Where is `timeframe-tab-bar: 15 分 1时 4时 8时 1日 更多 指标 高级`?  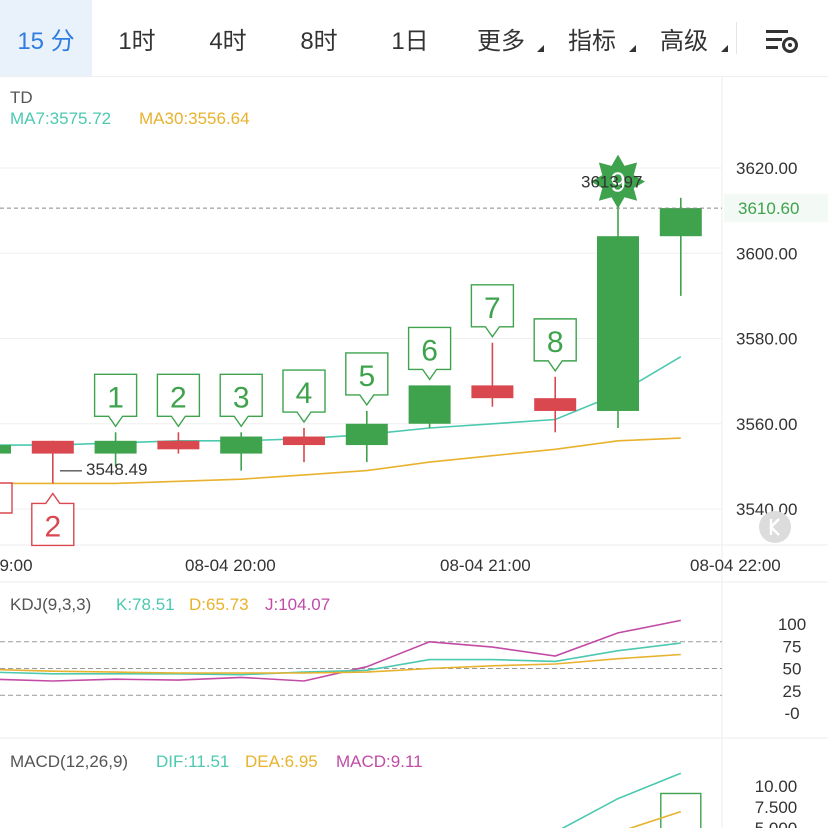 timeframe-tab-bar: 15 分 1时 4时 8时 1日 更多 指标 高级 is located at coordinates (414, 38).